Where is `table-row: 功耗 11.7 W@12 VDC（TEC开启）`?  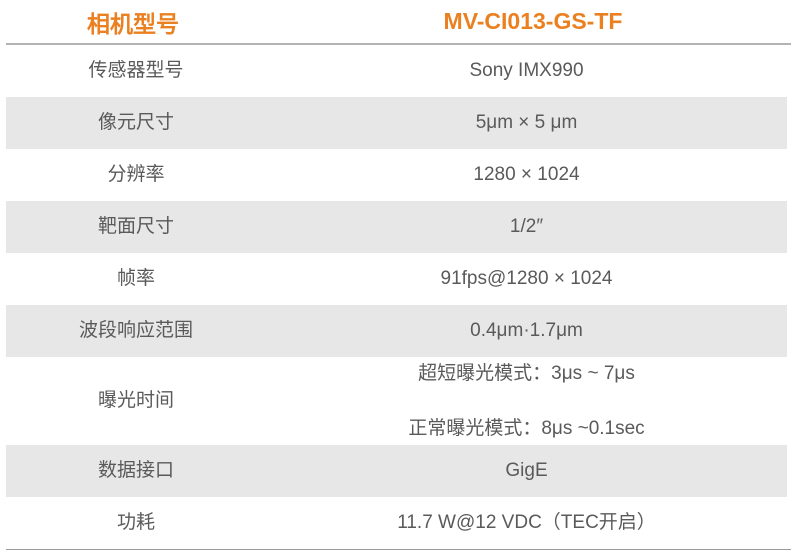
table-row: 功耗 11.7 W@12 VDC（TEC开启） is located at coordinates (396, 523).